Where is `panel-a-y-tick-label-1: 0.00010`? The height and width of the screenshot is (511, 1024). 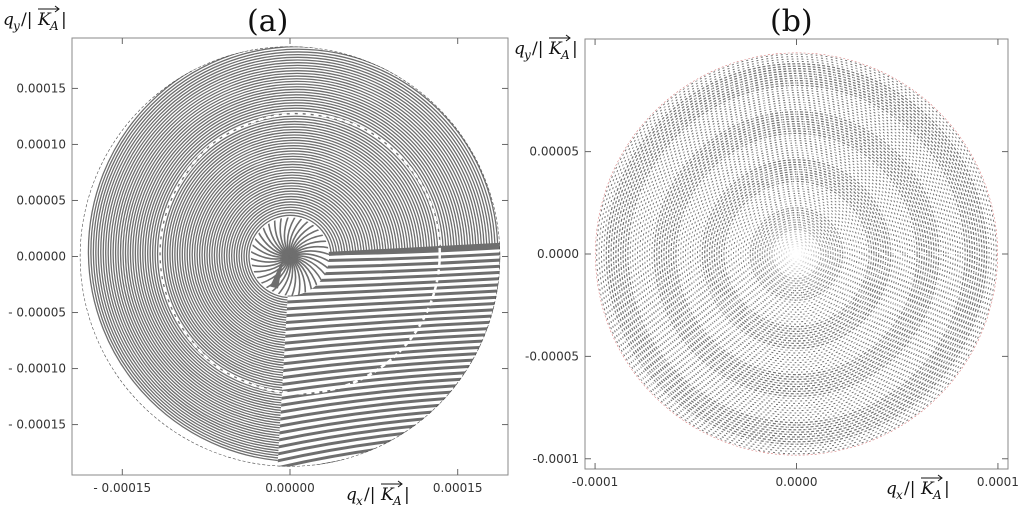
panel-a-y-tick-label-1: 0.00010 is located at coordinates (41, 144).